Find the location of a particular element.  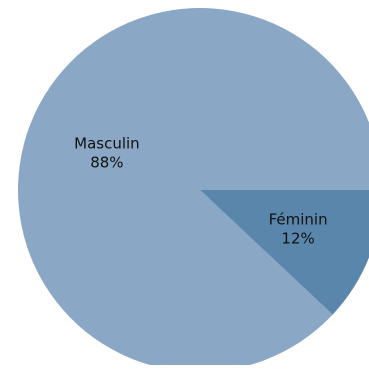

slice-value-masculin: 88% is located at coordinates (106, 163).